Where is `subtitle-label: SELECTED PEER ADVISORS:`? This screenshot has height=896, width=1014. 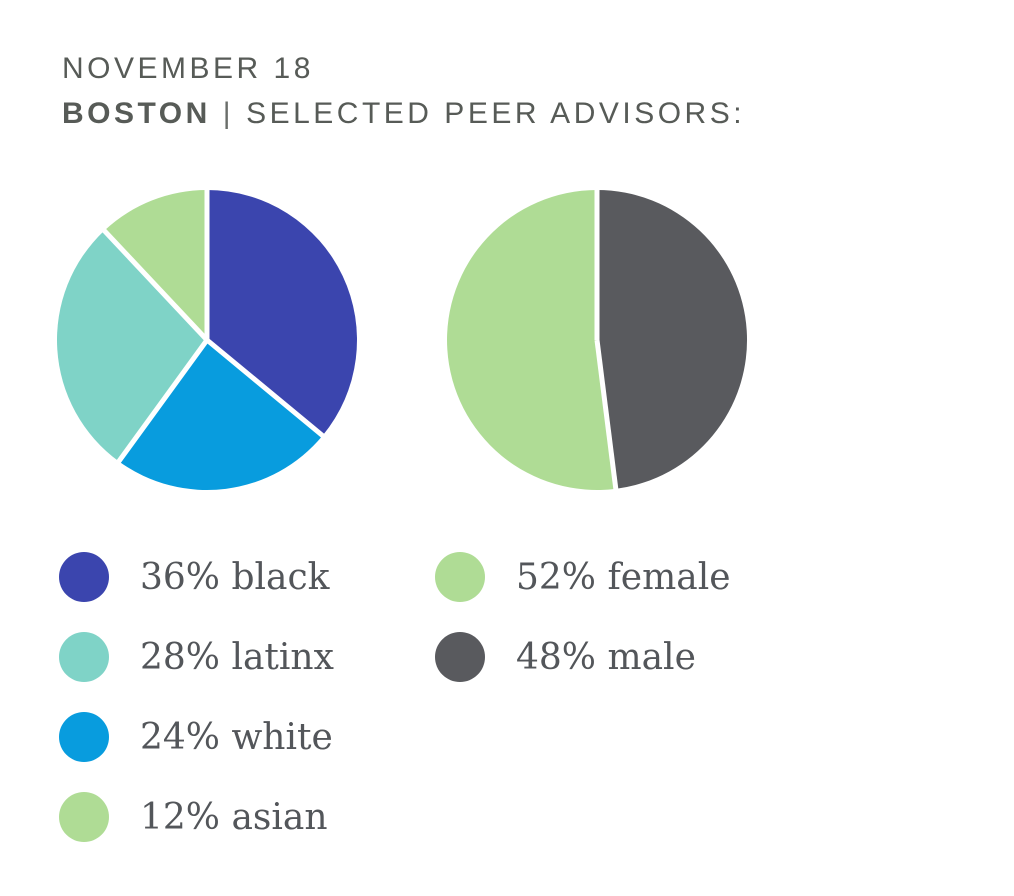 subtitle-label: SELECTED PEER ADVISORS: is located at coordinates (496, 113).